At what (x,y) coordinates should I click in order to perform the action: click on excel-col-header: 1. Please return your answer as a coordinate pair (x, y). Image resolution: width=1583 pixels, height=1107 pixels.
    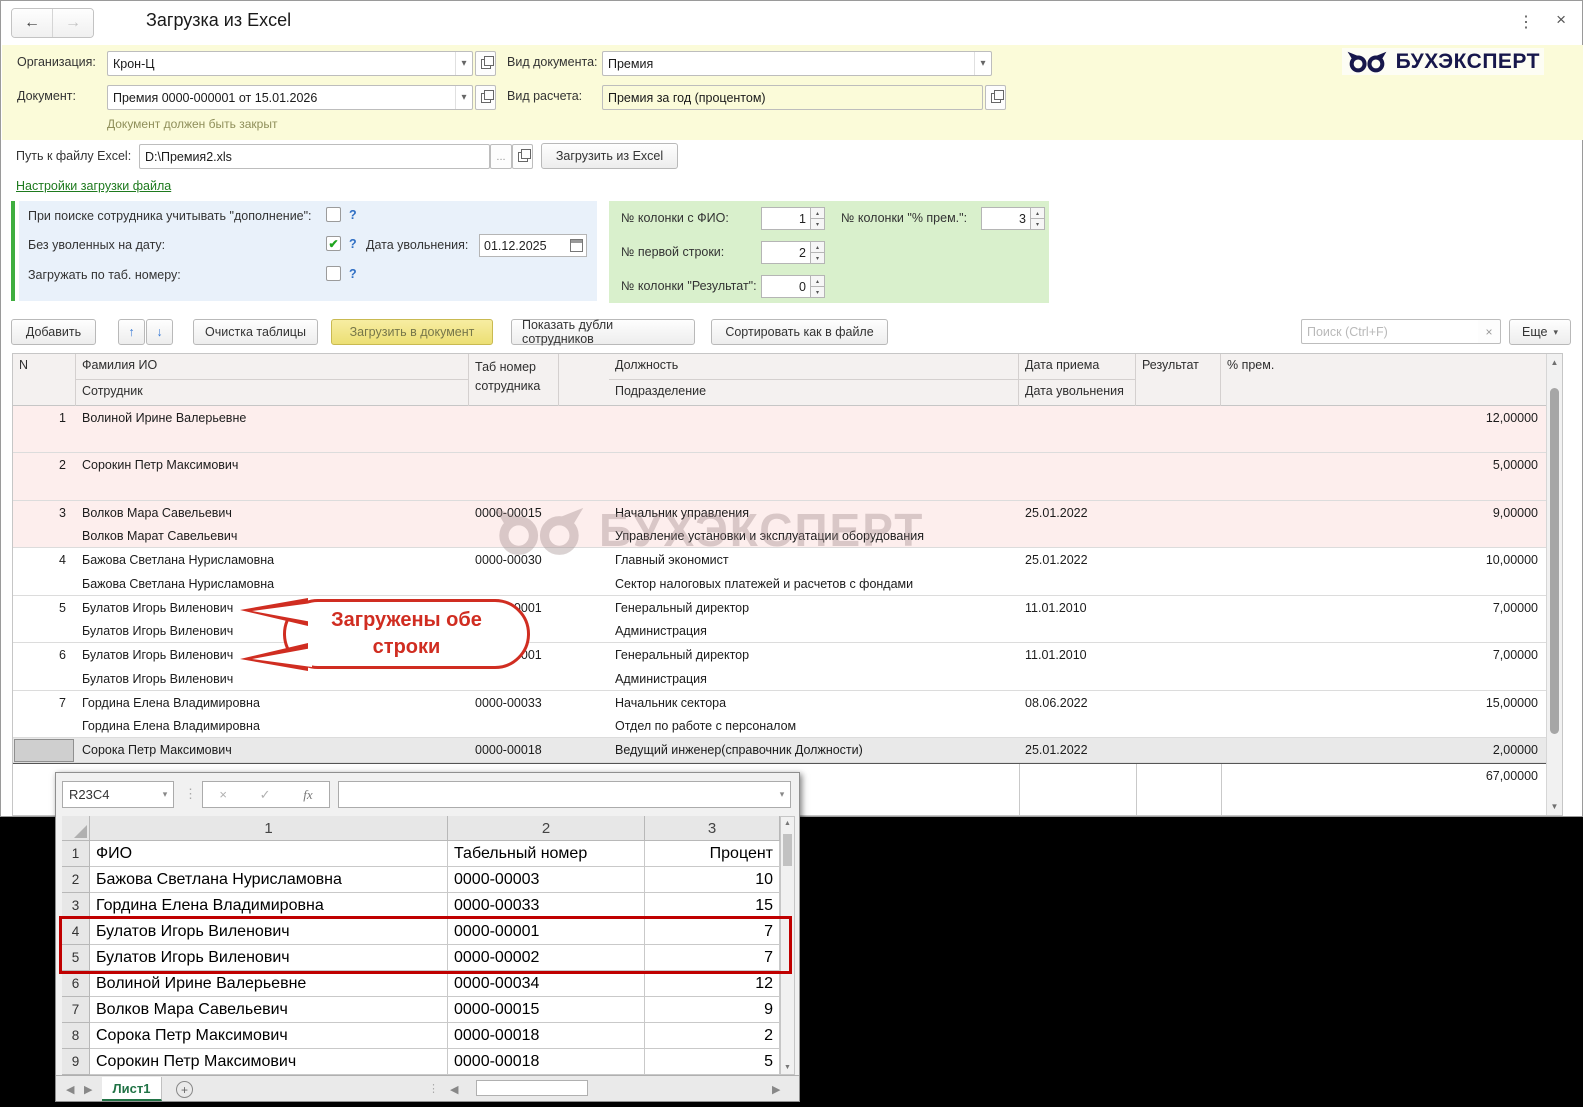
    Looking at the image, I should click on (269, 828).